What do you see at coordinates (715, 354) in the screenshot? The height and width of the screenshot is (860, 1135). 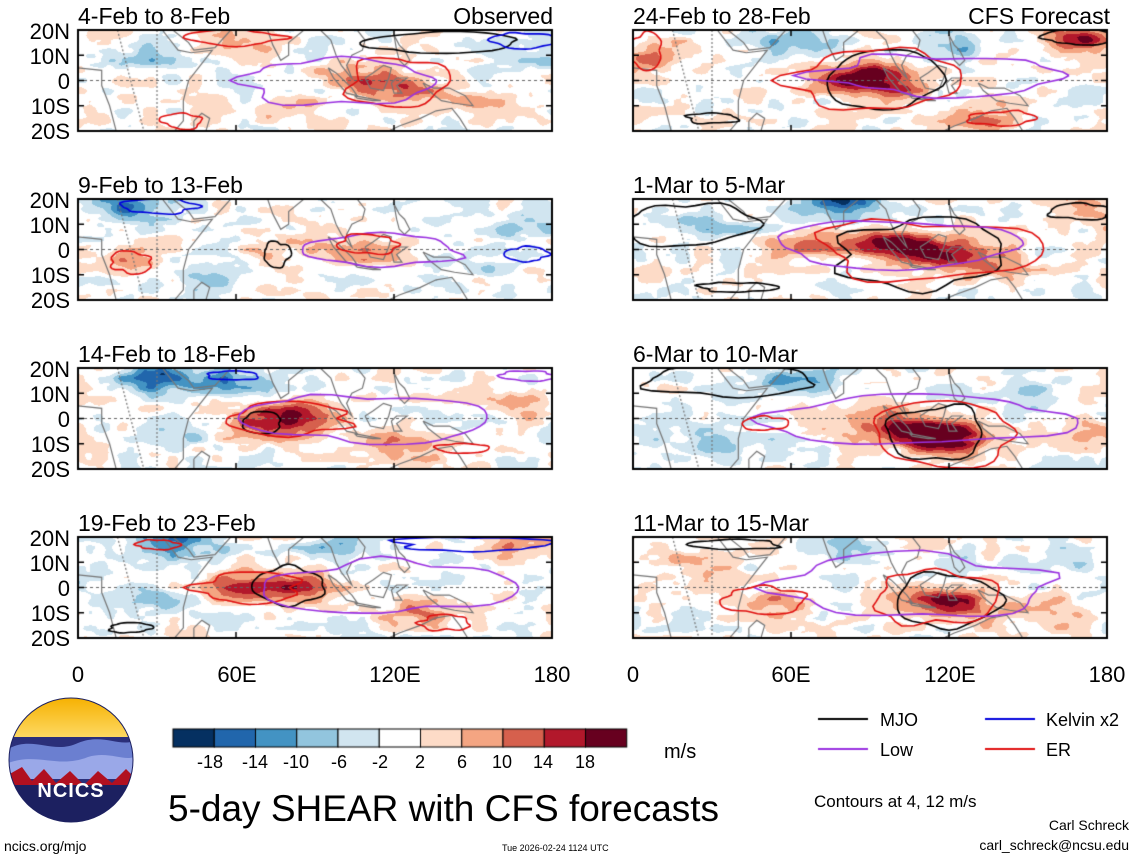 I see `panel-title: 6-Mar to 10-Mar` at bounding box center [715, 354].